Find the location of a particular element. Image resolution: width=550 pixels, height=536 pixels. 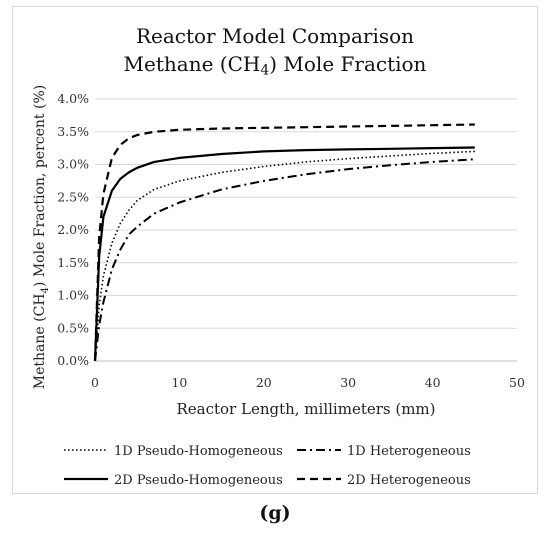

y-tick-label: 0.0% is located at coordinates (73, 360).